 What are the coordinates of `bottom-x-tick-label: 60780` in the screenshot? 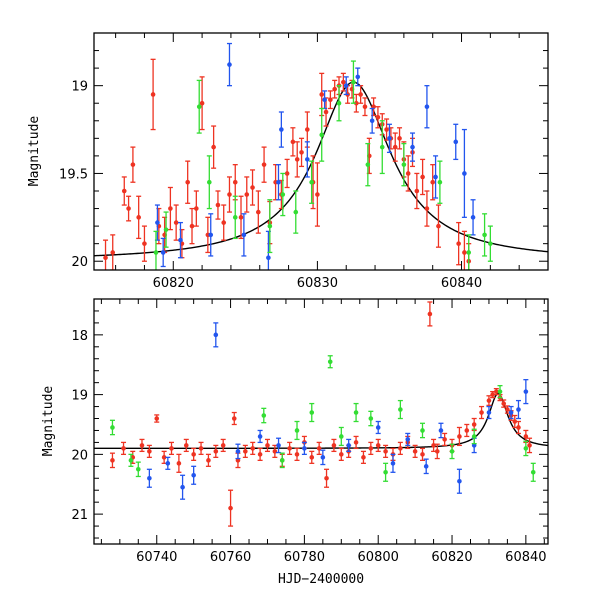 It's located at (304, 557).